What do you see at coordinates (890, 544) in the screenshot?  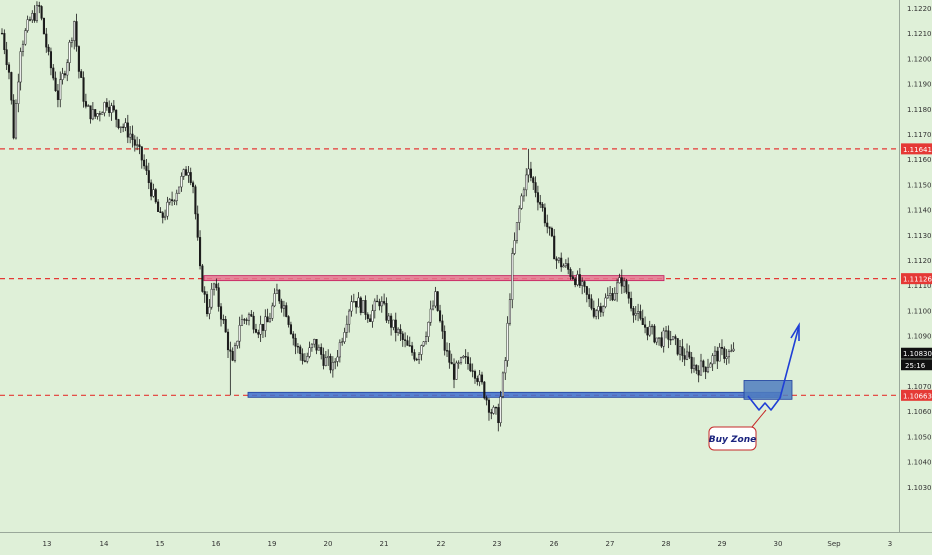 I see `x-tick-label: 3` at bounding box center [890, 544].